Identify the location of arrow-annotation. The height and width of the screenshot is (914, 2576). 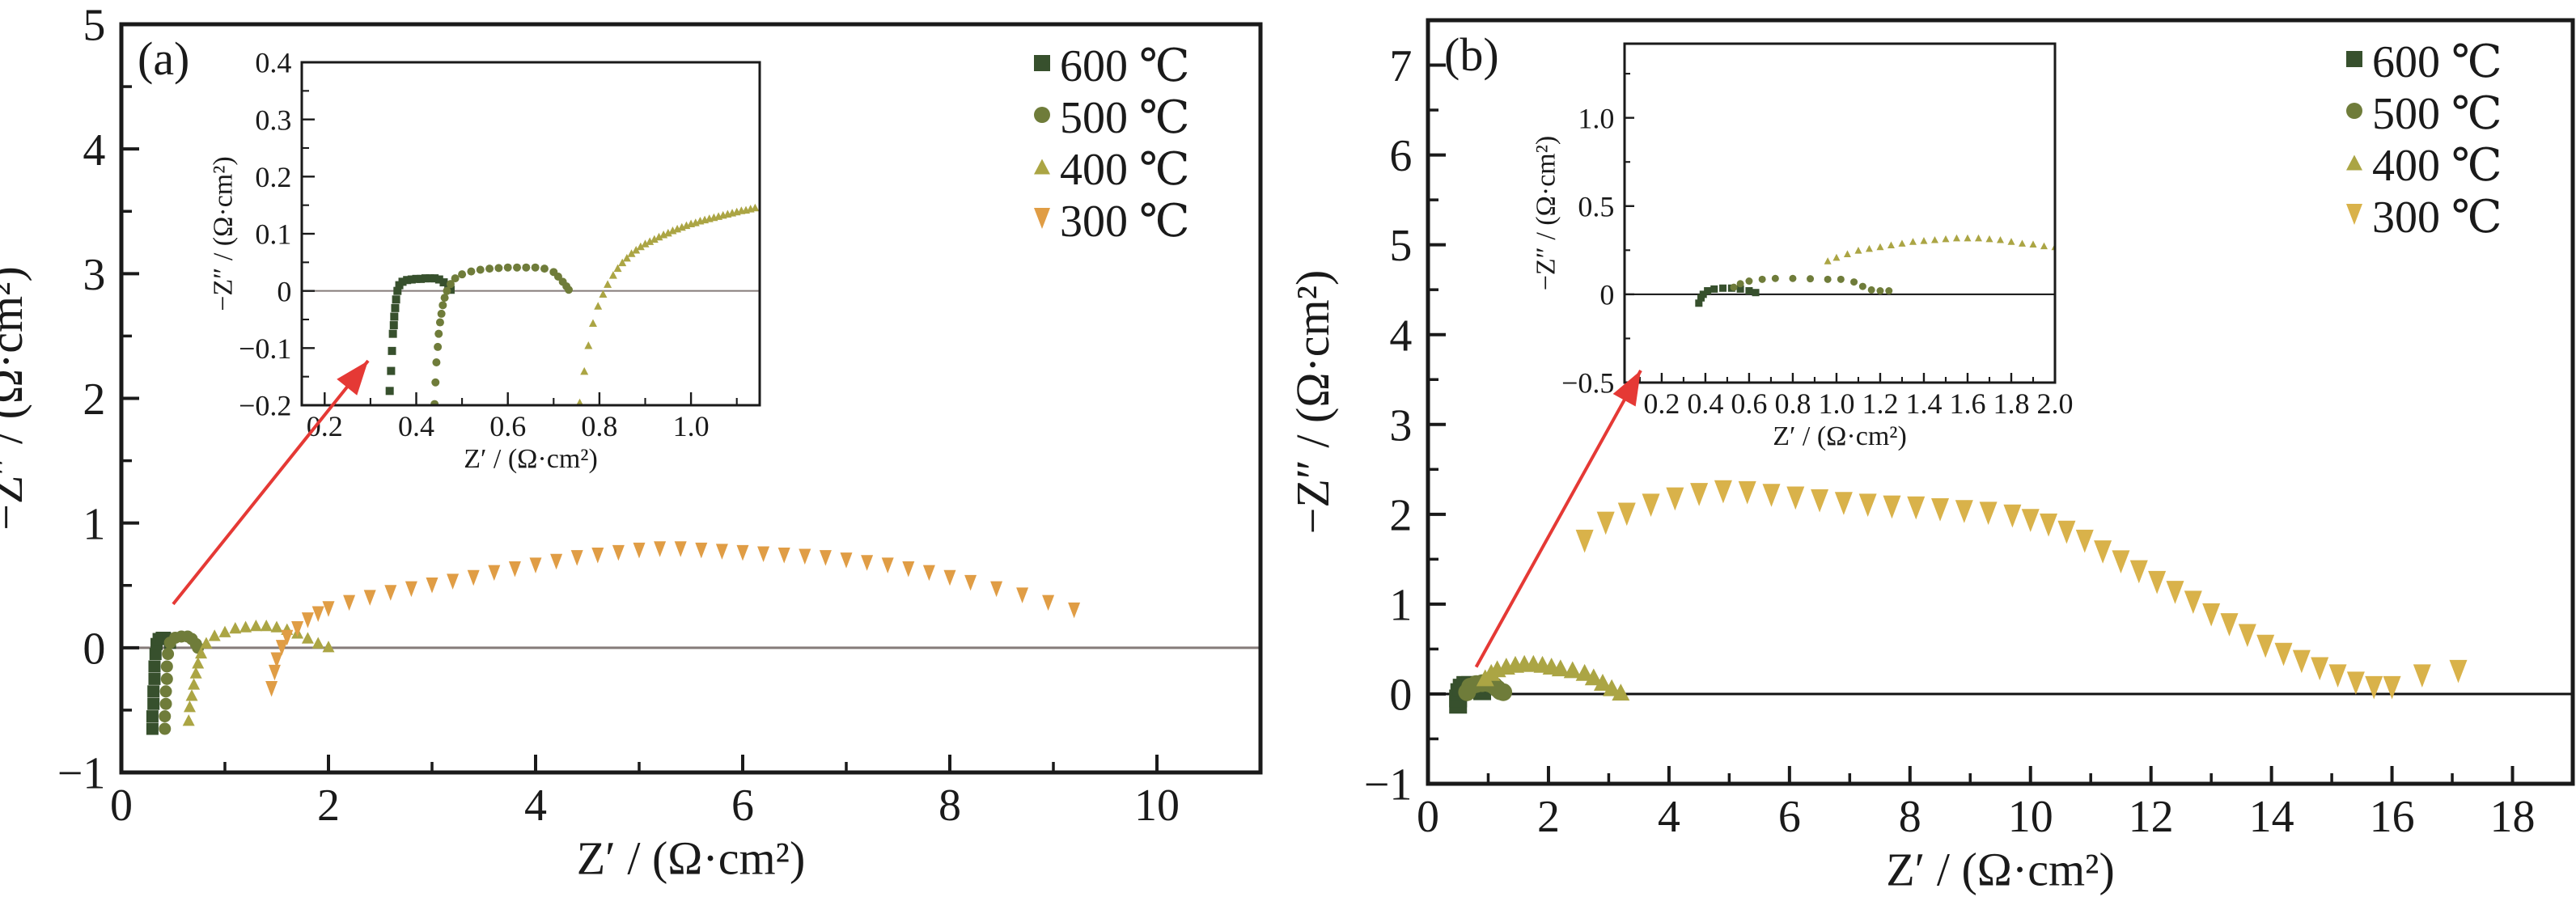
(271, 482).